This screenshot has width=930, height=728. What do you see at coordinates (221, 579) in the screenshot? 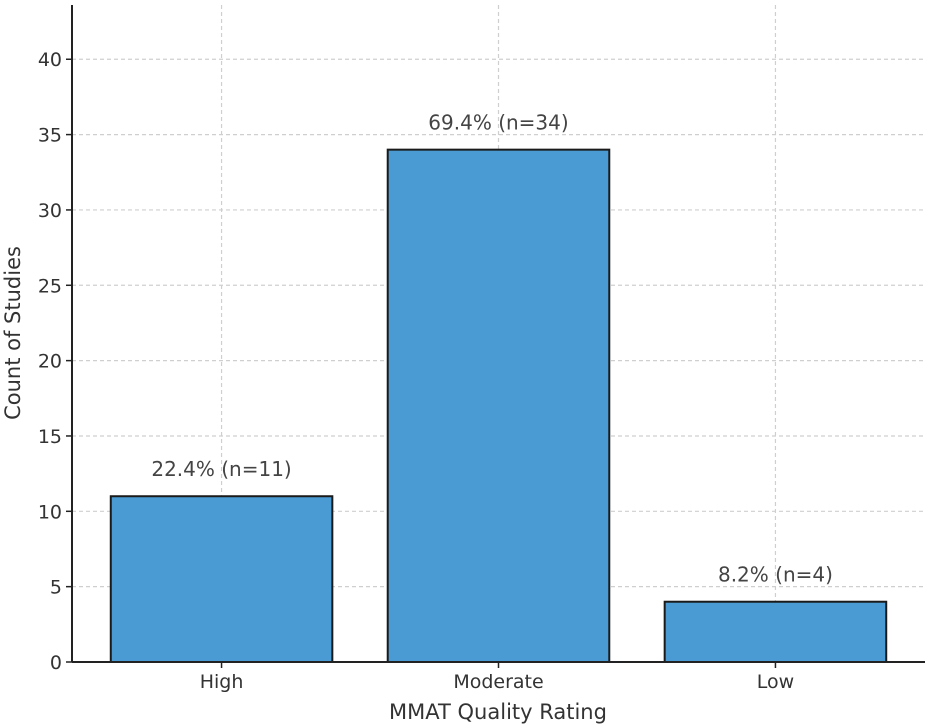
I see `bar-high` at bounding box center [221, 579].